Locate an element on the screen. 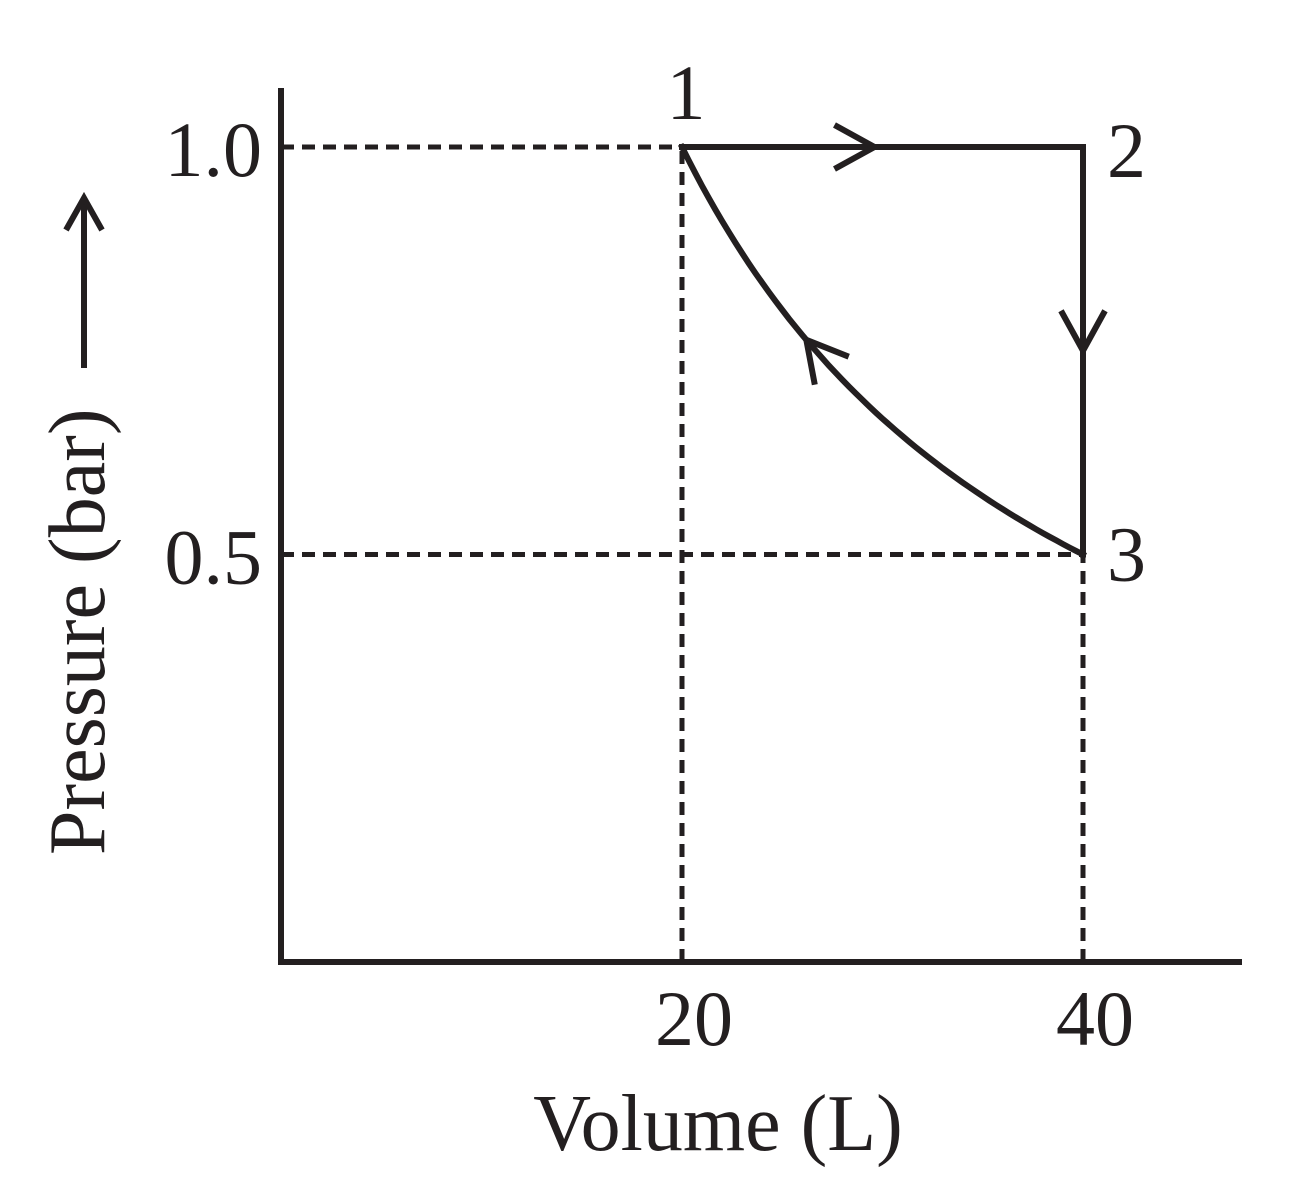  point-label-1: 1 is located at coordinates (686, 92).